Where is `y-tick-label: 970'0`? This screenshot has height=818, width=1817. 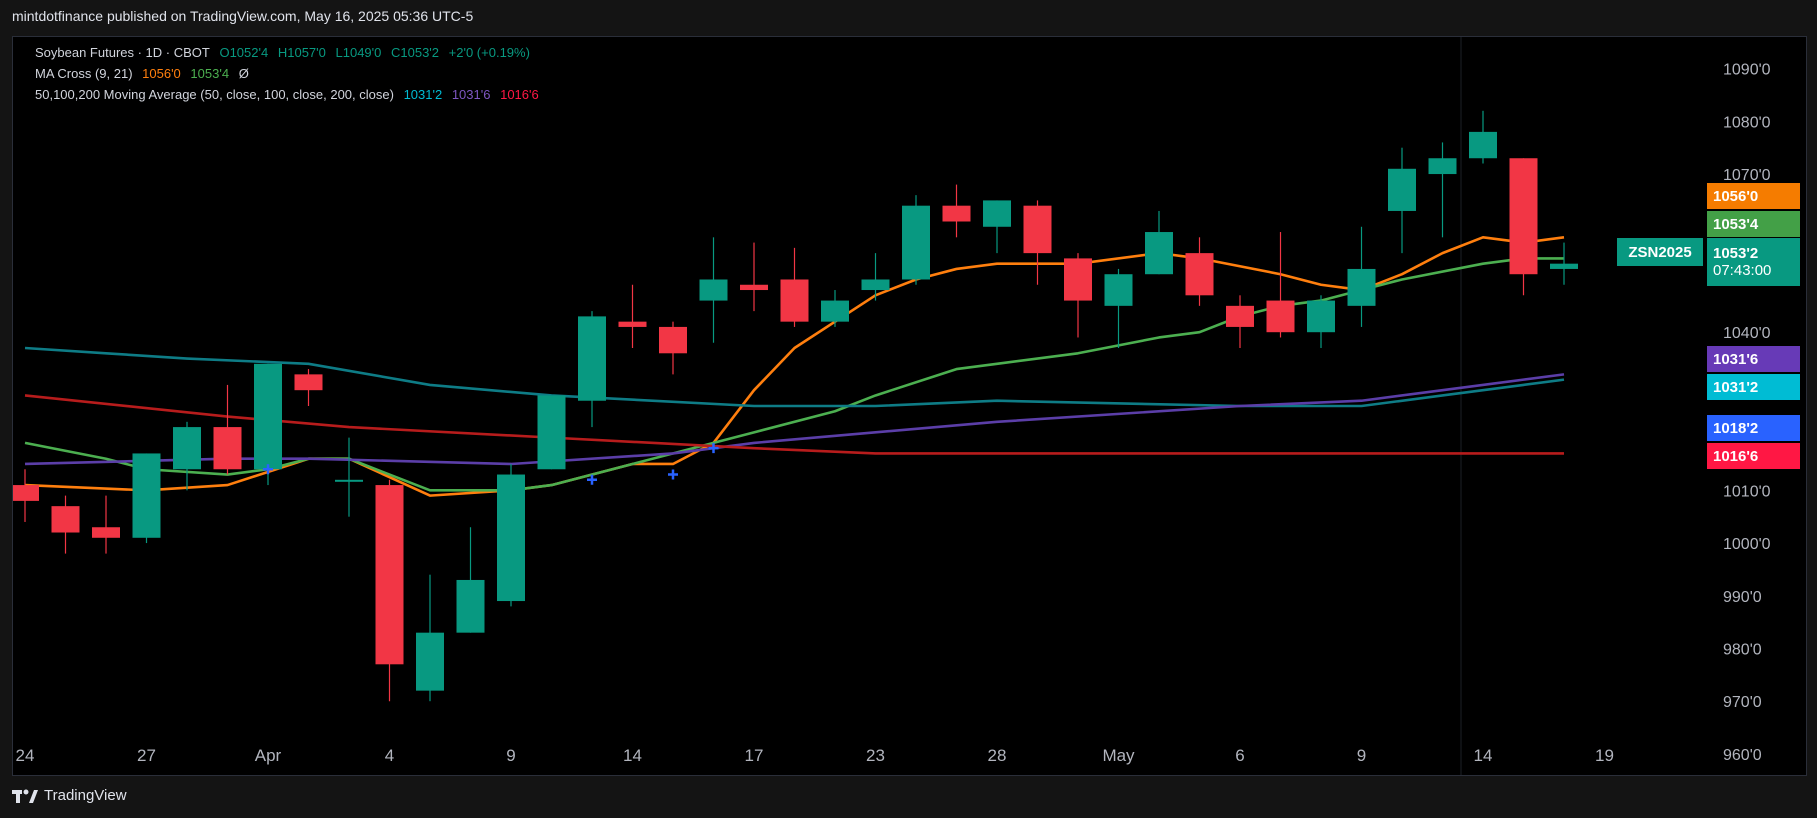 y-tick-label: 970'0 is located at coordinates (1742, 702).